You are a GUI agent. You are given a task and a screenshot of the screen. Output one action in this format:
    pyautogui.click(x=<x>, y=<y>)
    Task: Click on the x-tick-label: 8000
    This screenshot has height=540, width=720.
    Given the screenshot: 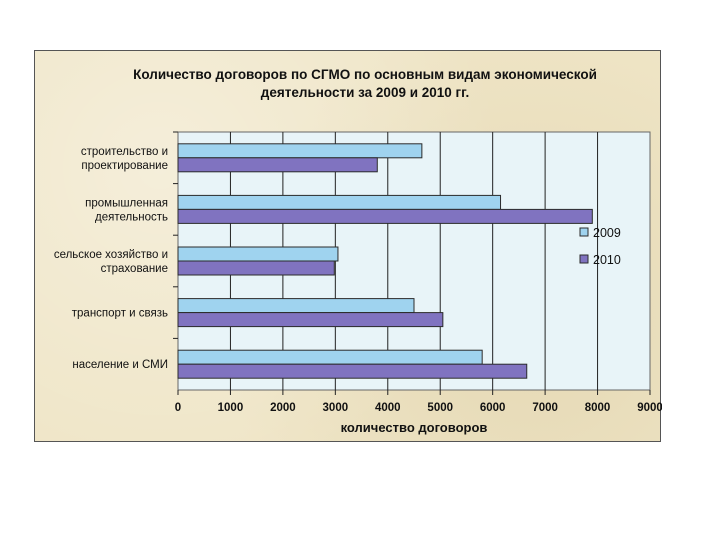 What is the action you would take?
    pyautogui.click(x=598, y=408)
    